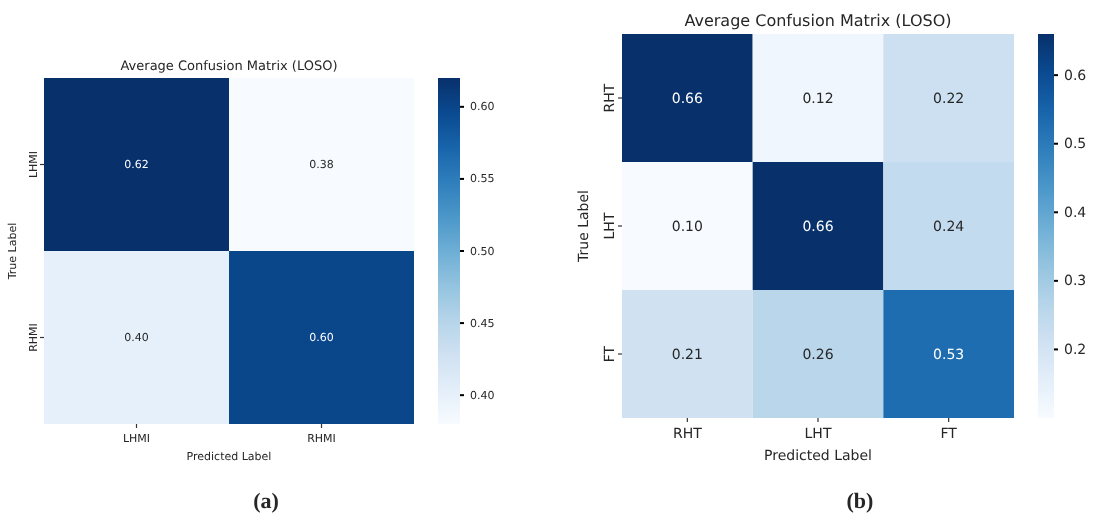  Describe the element at coordinates (860, 502) in the screenshot. I see `text: (b)` at that location.